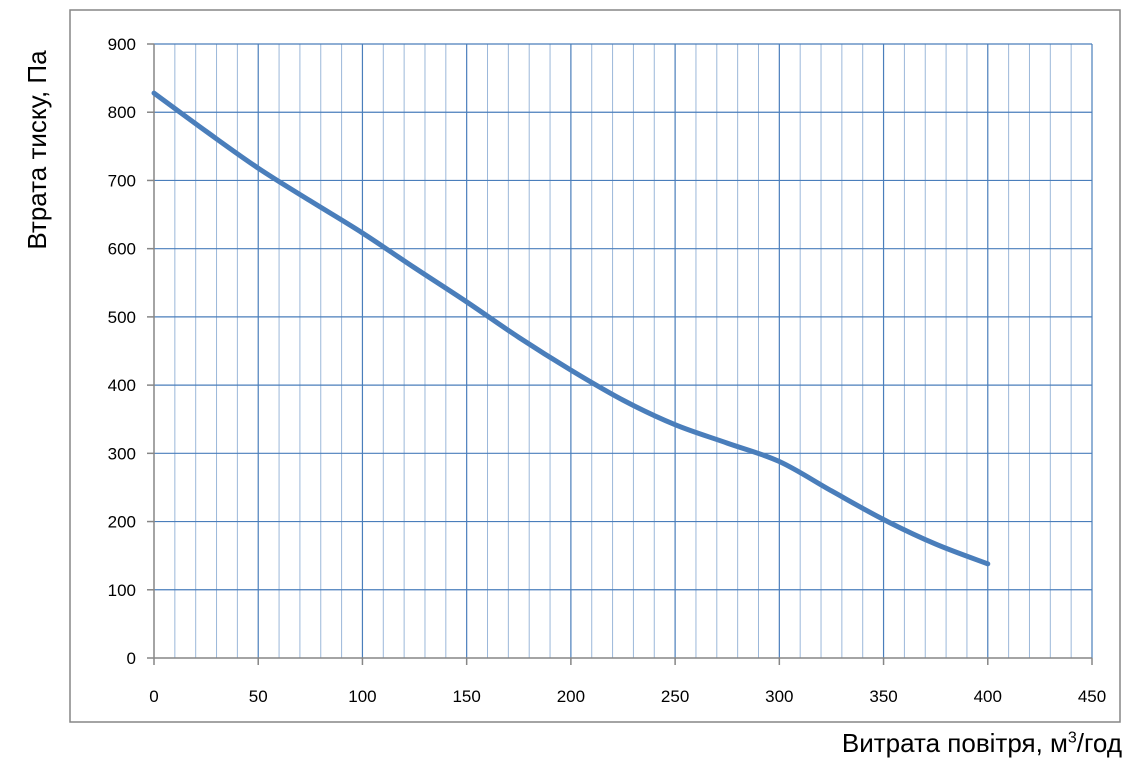 The width and height of the screenshot is (1128, 775). Describe the element at coordinates (122, 180) in the screenshot. I see `y-tick-label: 700` at that location.